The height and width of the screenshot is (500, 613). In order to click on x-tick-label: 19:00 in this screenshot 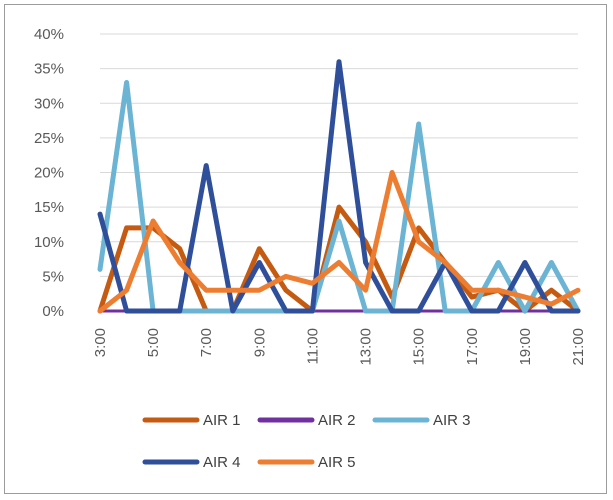, I will do `click(525, 347)`.